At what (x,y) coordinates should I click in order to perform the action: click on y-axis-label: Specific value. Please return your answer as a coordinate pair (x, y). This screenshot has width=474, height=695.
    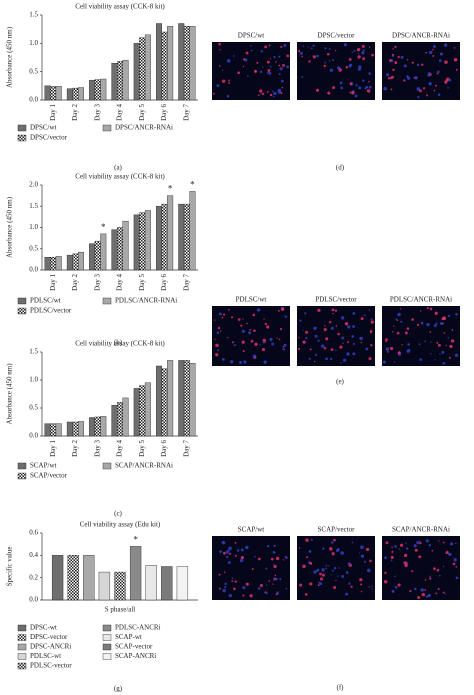
    Looking at the image, I should click on (10, 567).